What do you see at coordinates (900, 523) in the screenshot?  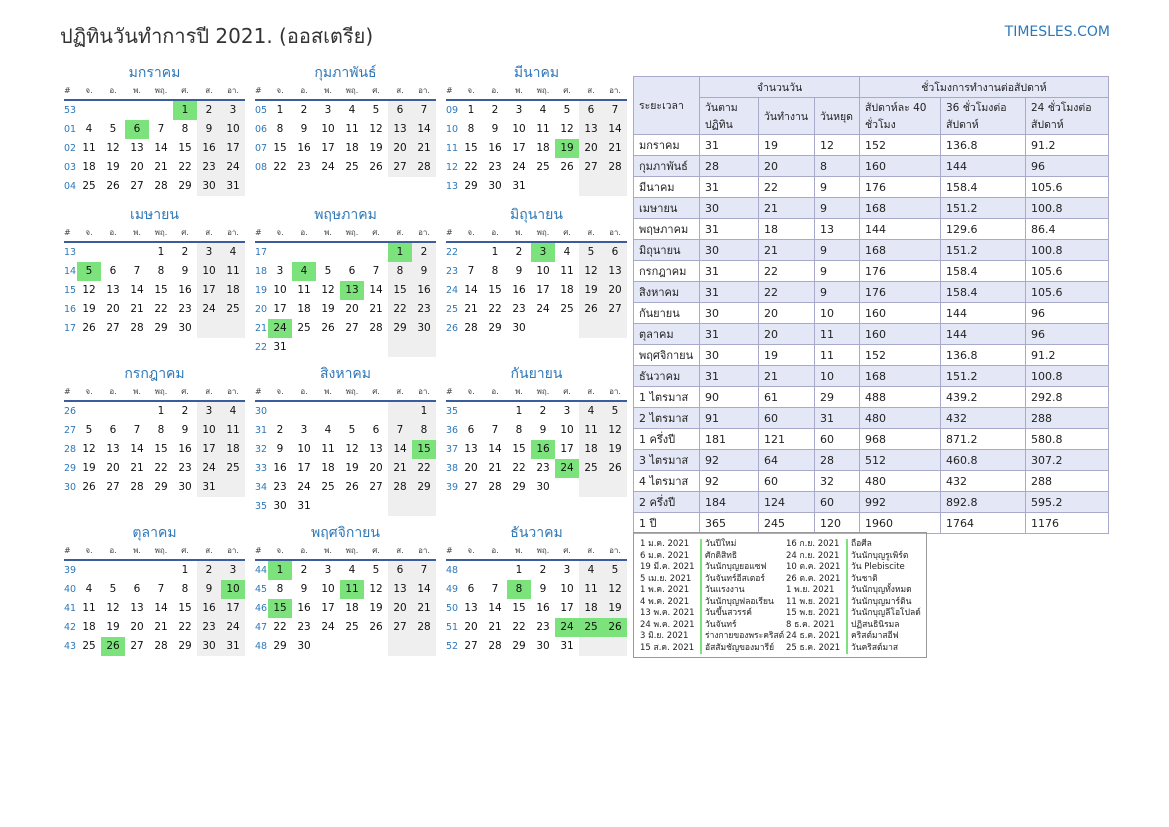 I see `table-cell: 1960` at bounding box center [900, 523].